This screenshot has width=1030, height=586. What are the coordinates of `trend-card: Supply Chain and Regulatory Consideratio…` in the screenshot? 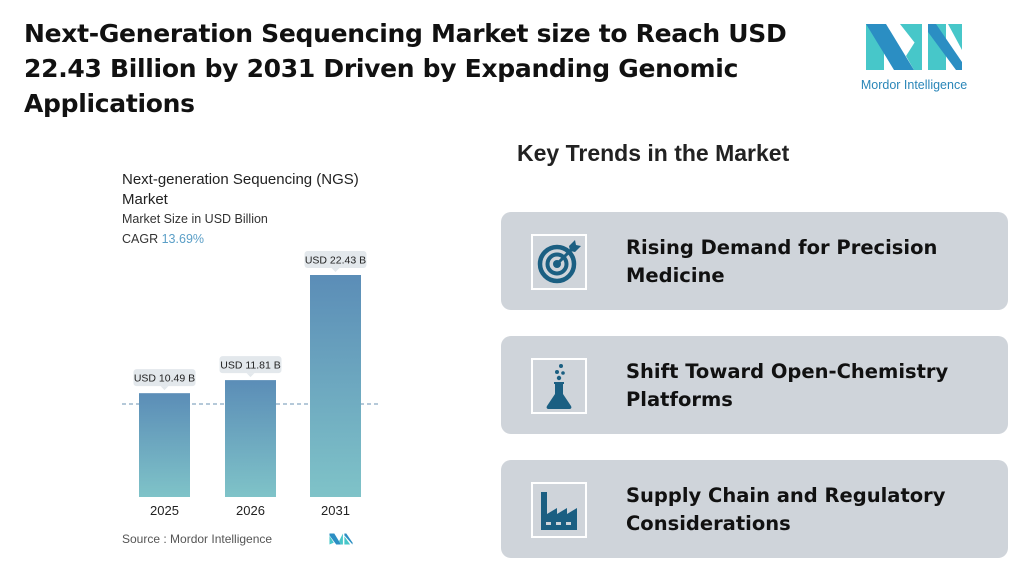 It's located at (754, 509).